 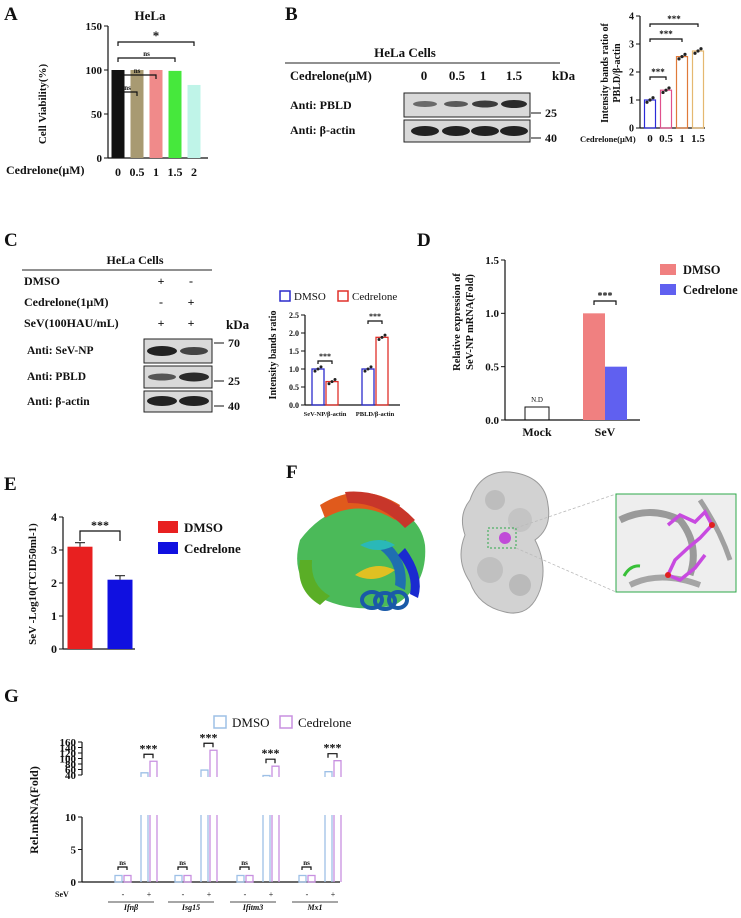 I want to click on chart-a-sig-0-label: ns, so click(x=127, y=88).